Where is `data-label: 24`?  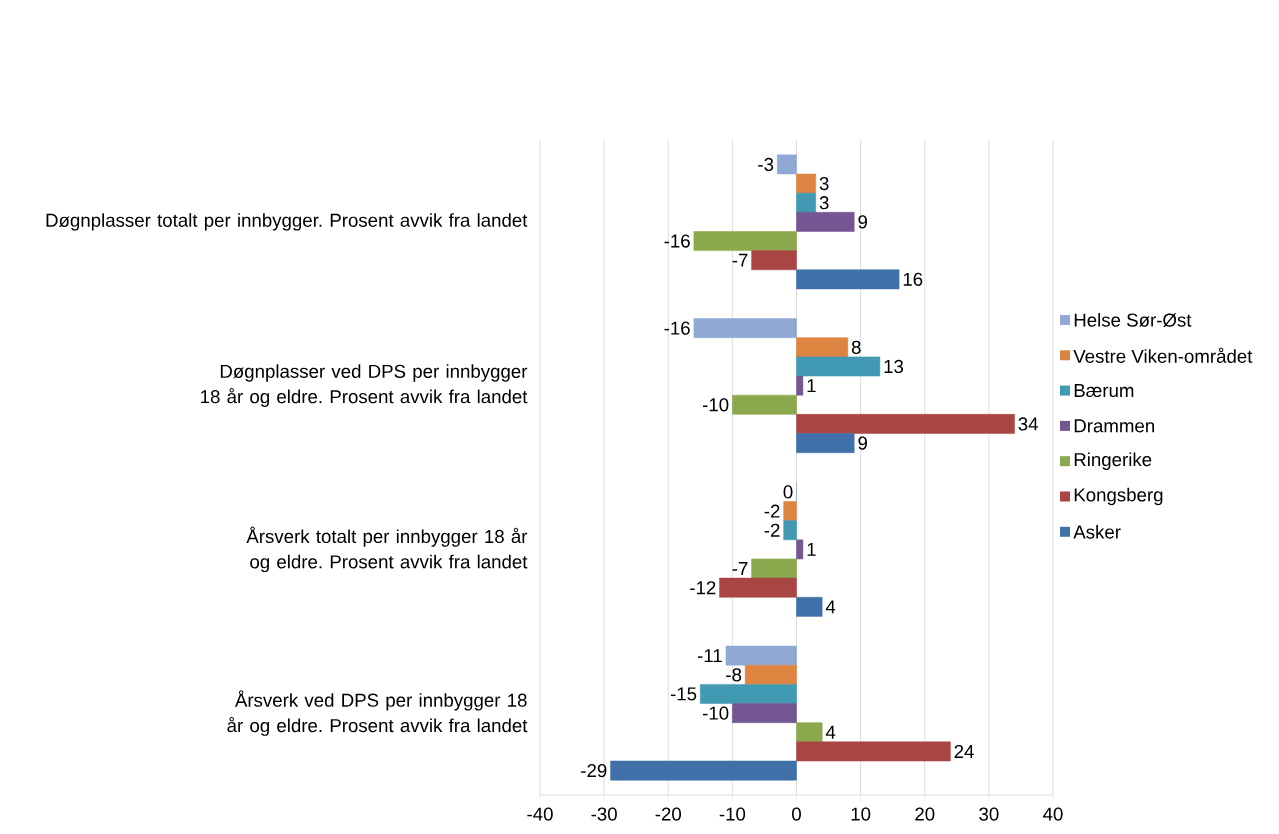
data-label: 24 is located at coordinates (964, 751).